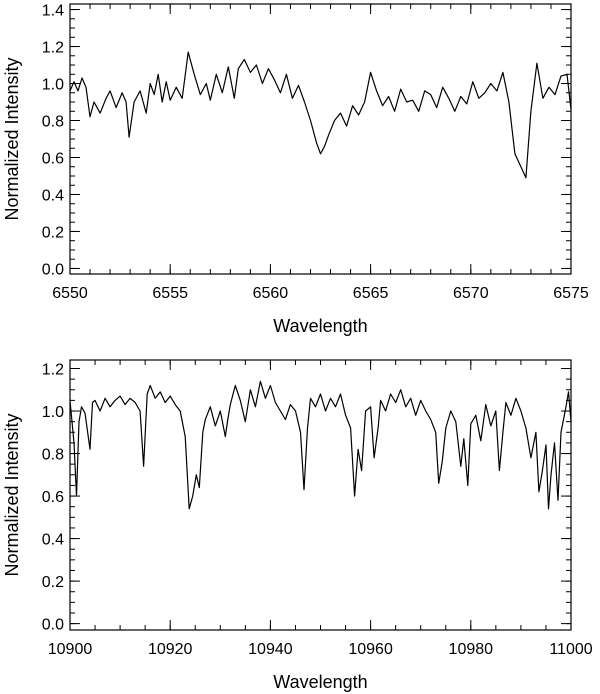 This screenshot has height=694, width=600. What do you see at coordinates (471, 293) in the screenshot?
I see `x-tick-label: 6570` at bounding box center [471, 293].